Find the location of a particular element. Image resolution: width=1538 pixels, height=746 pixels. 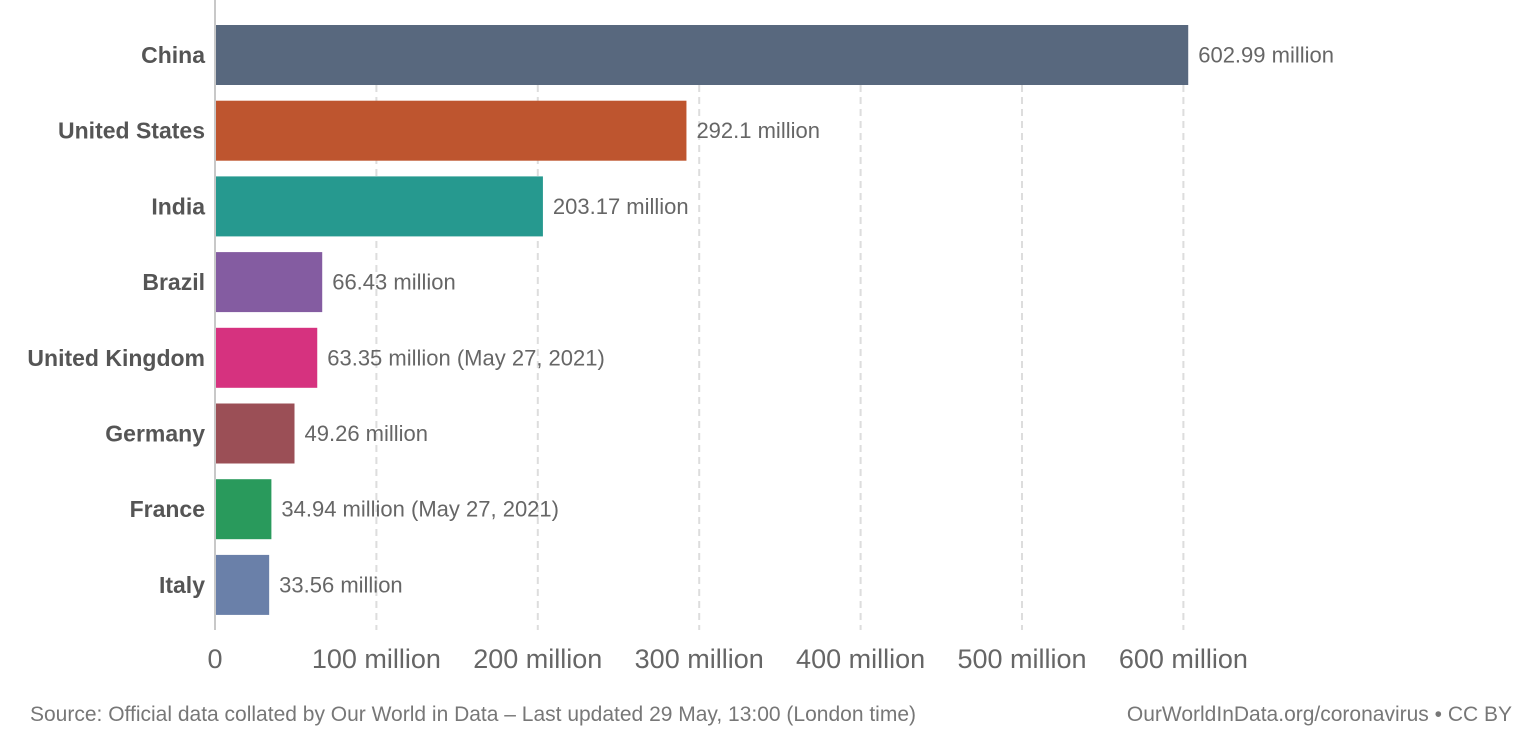

source-link: OurWorldInData.org/coronavirus • CC BY is located at coordinates (1319, 714).